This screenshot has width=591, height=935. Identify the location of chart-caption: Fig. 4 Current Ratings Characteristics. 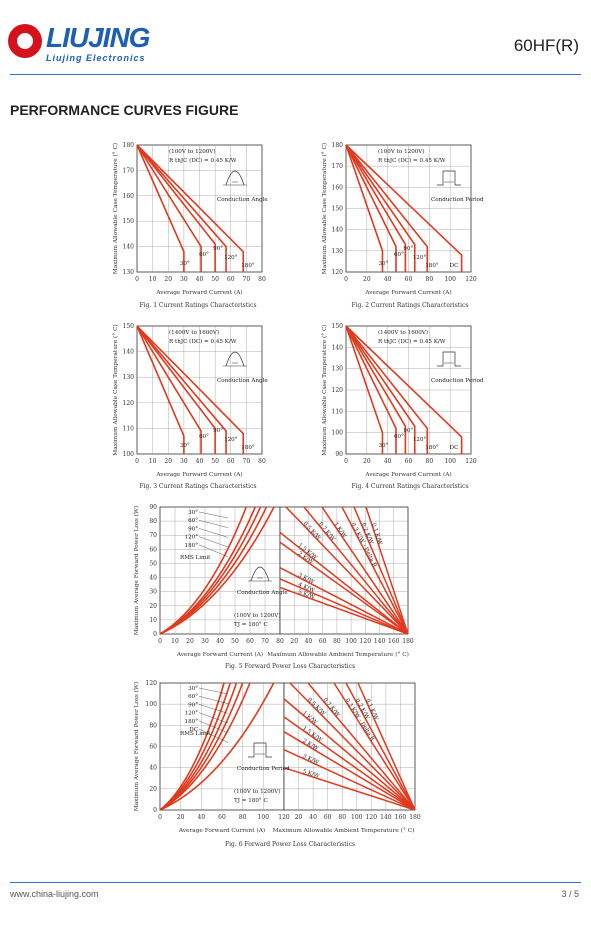
(409, 486).